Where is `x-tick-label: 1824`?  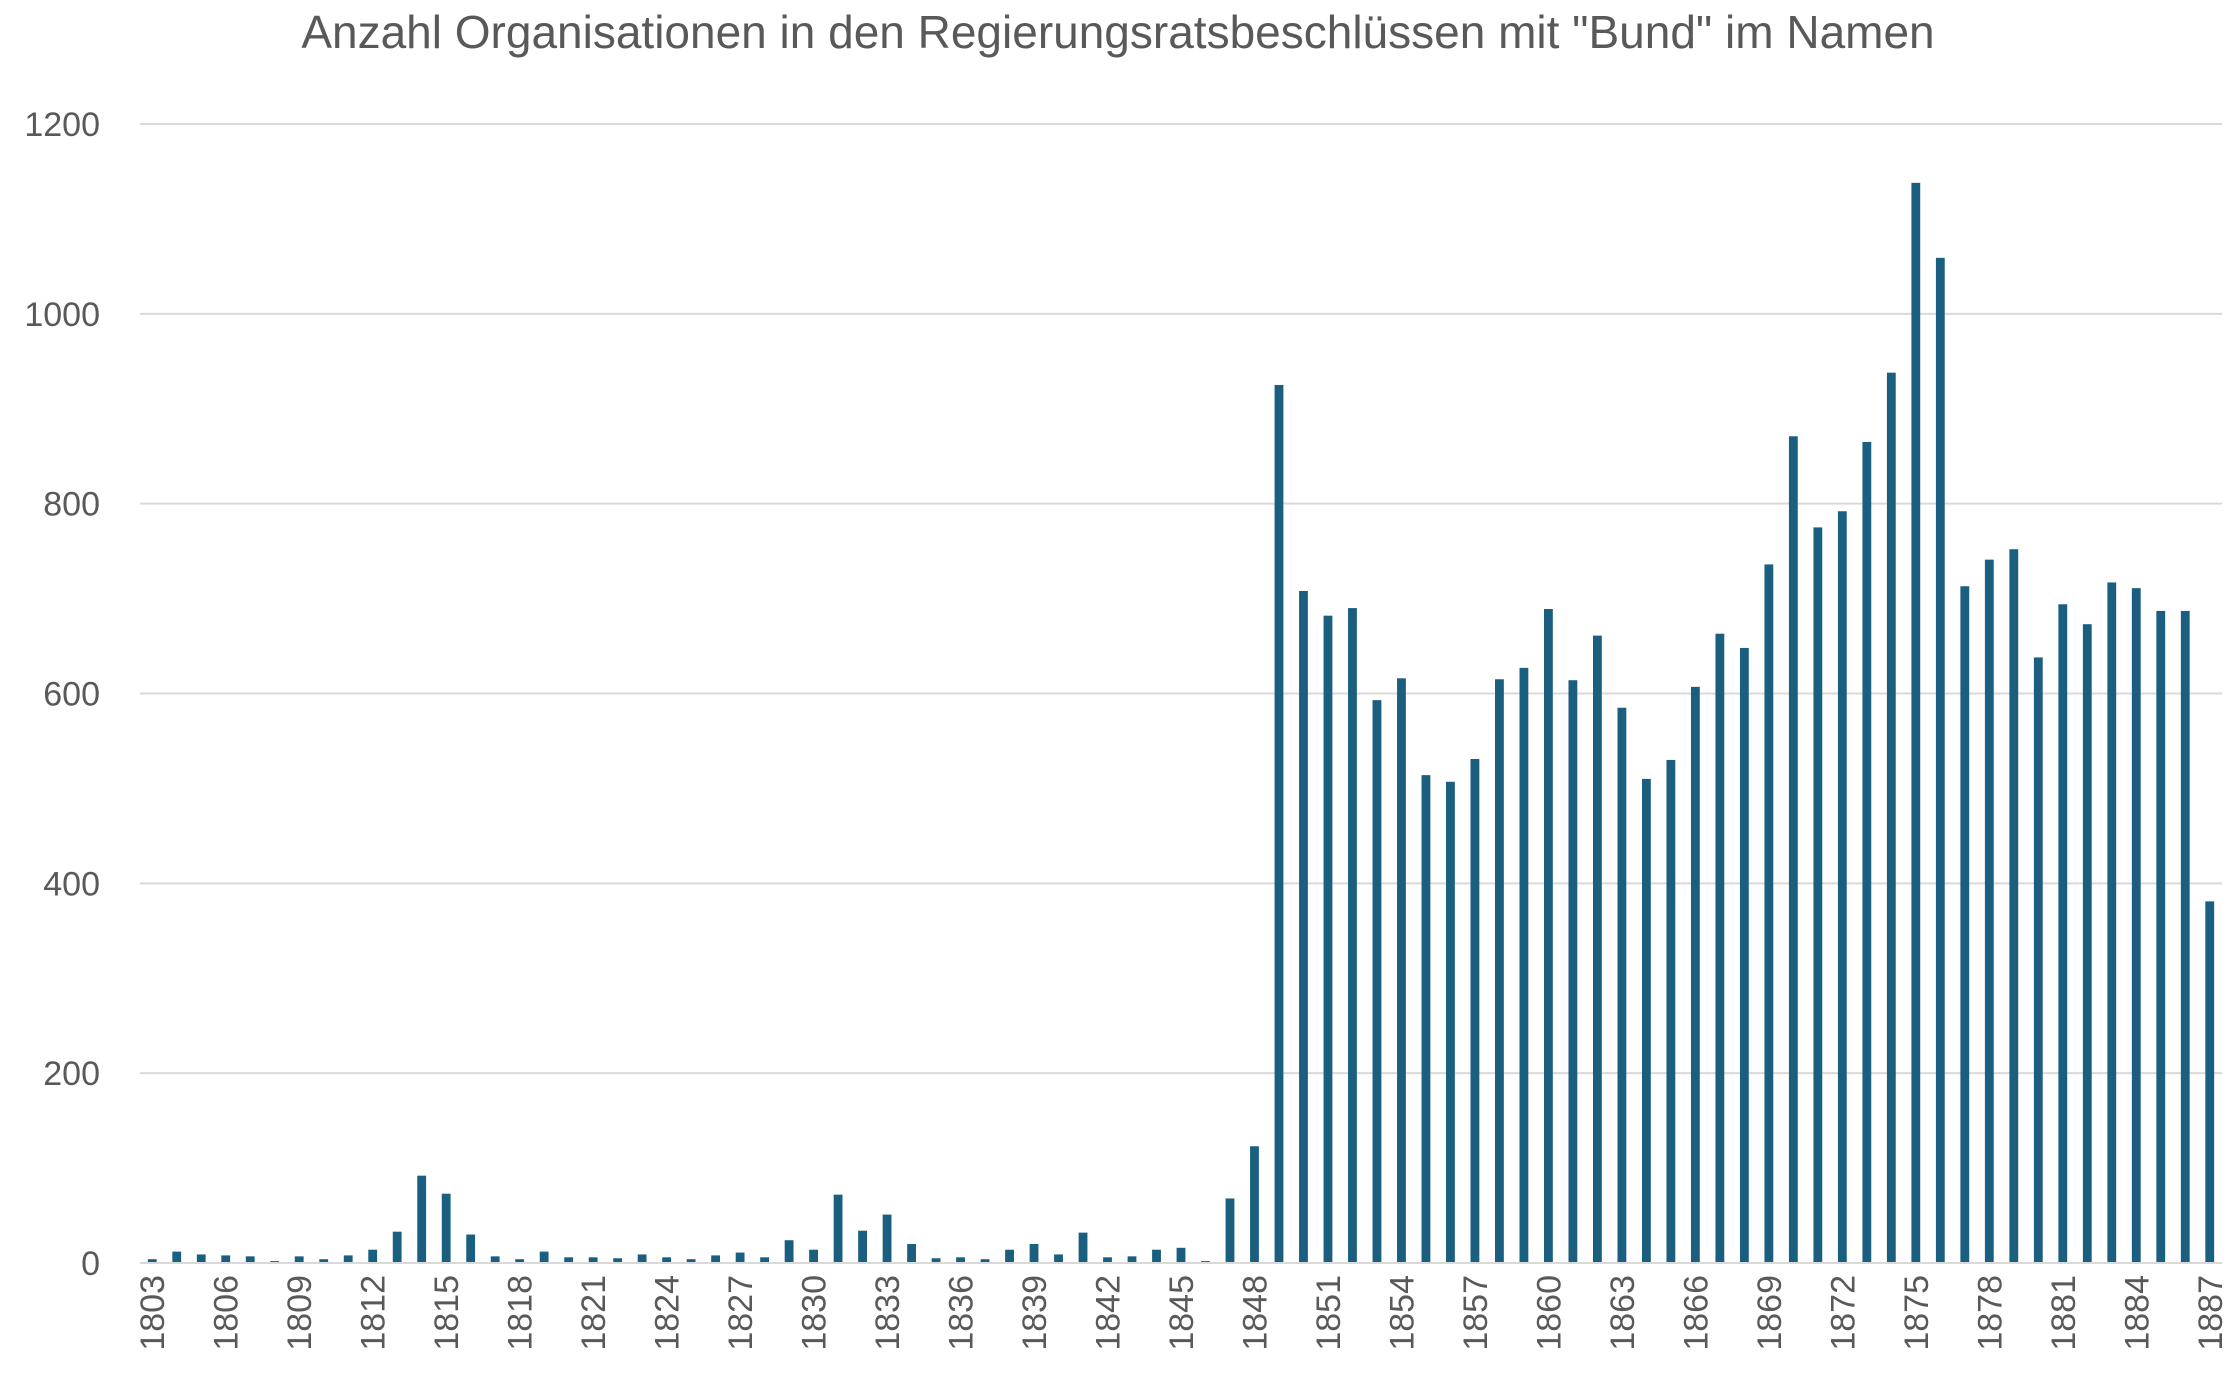
x-tick-label: 1824 is located at coordinates (668, 1313).